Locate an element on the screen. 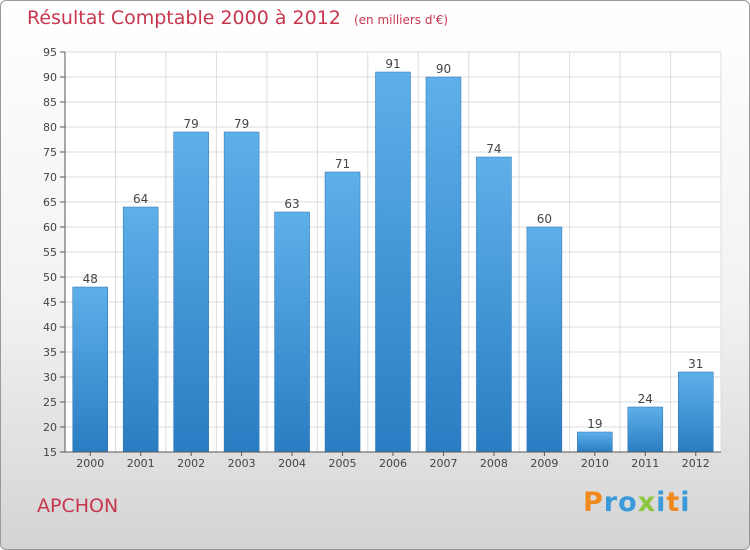 The height and width of the screenshot is (550, 750). bar-2008 is located at coordinates (494, 304).